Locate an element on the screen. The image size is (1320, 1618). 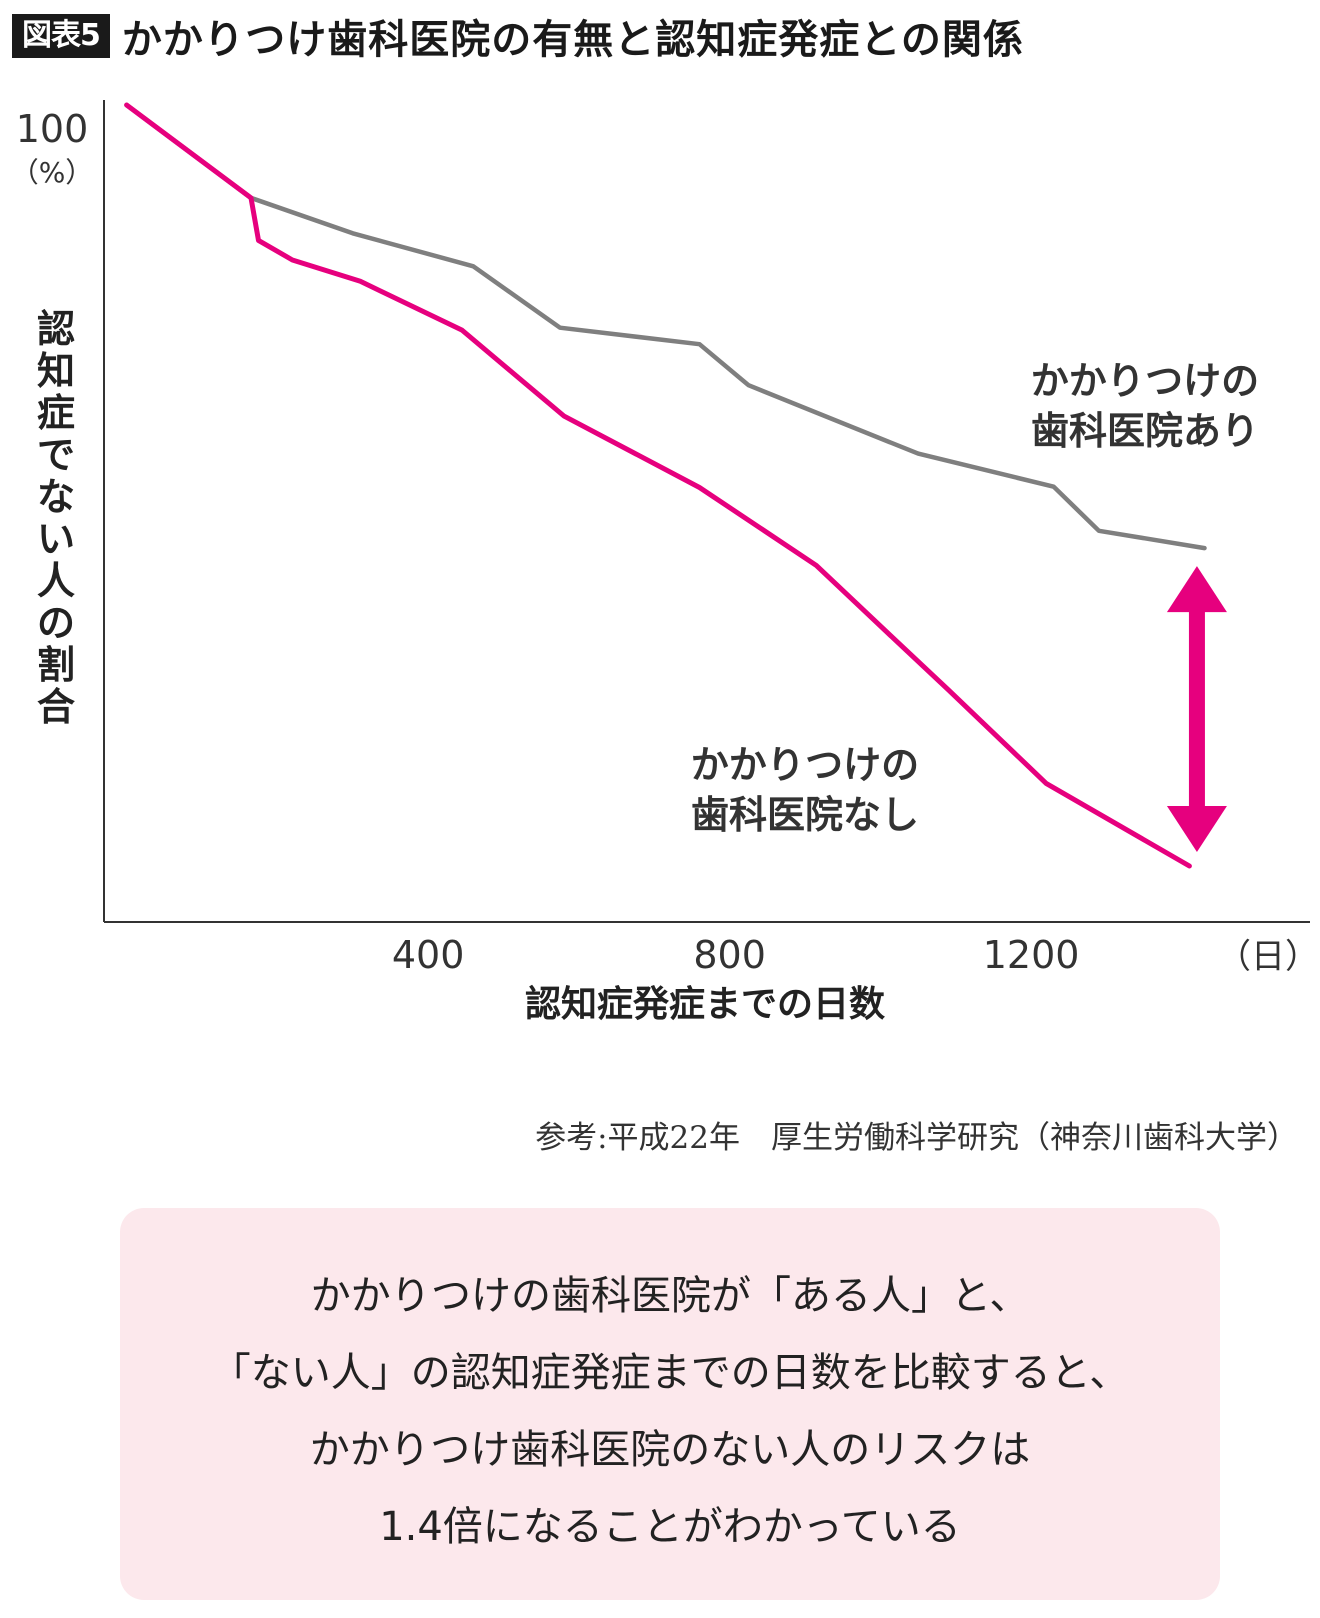
y-axis-title: 認知症でない人の割合 is located at coordinates (56, 518).